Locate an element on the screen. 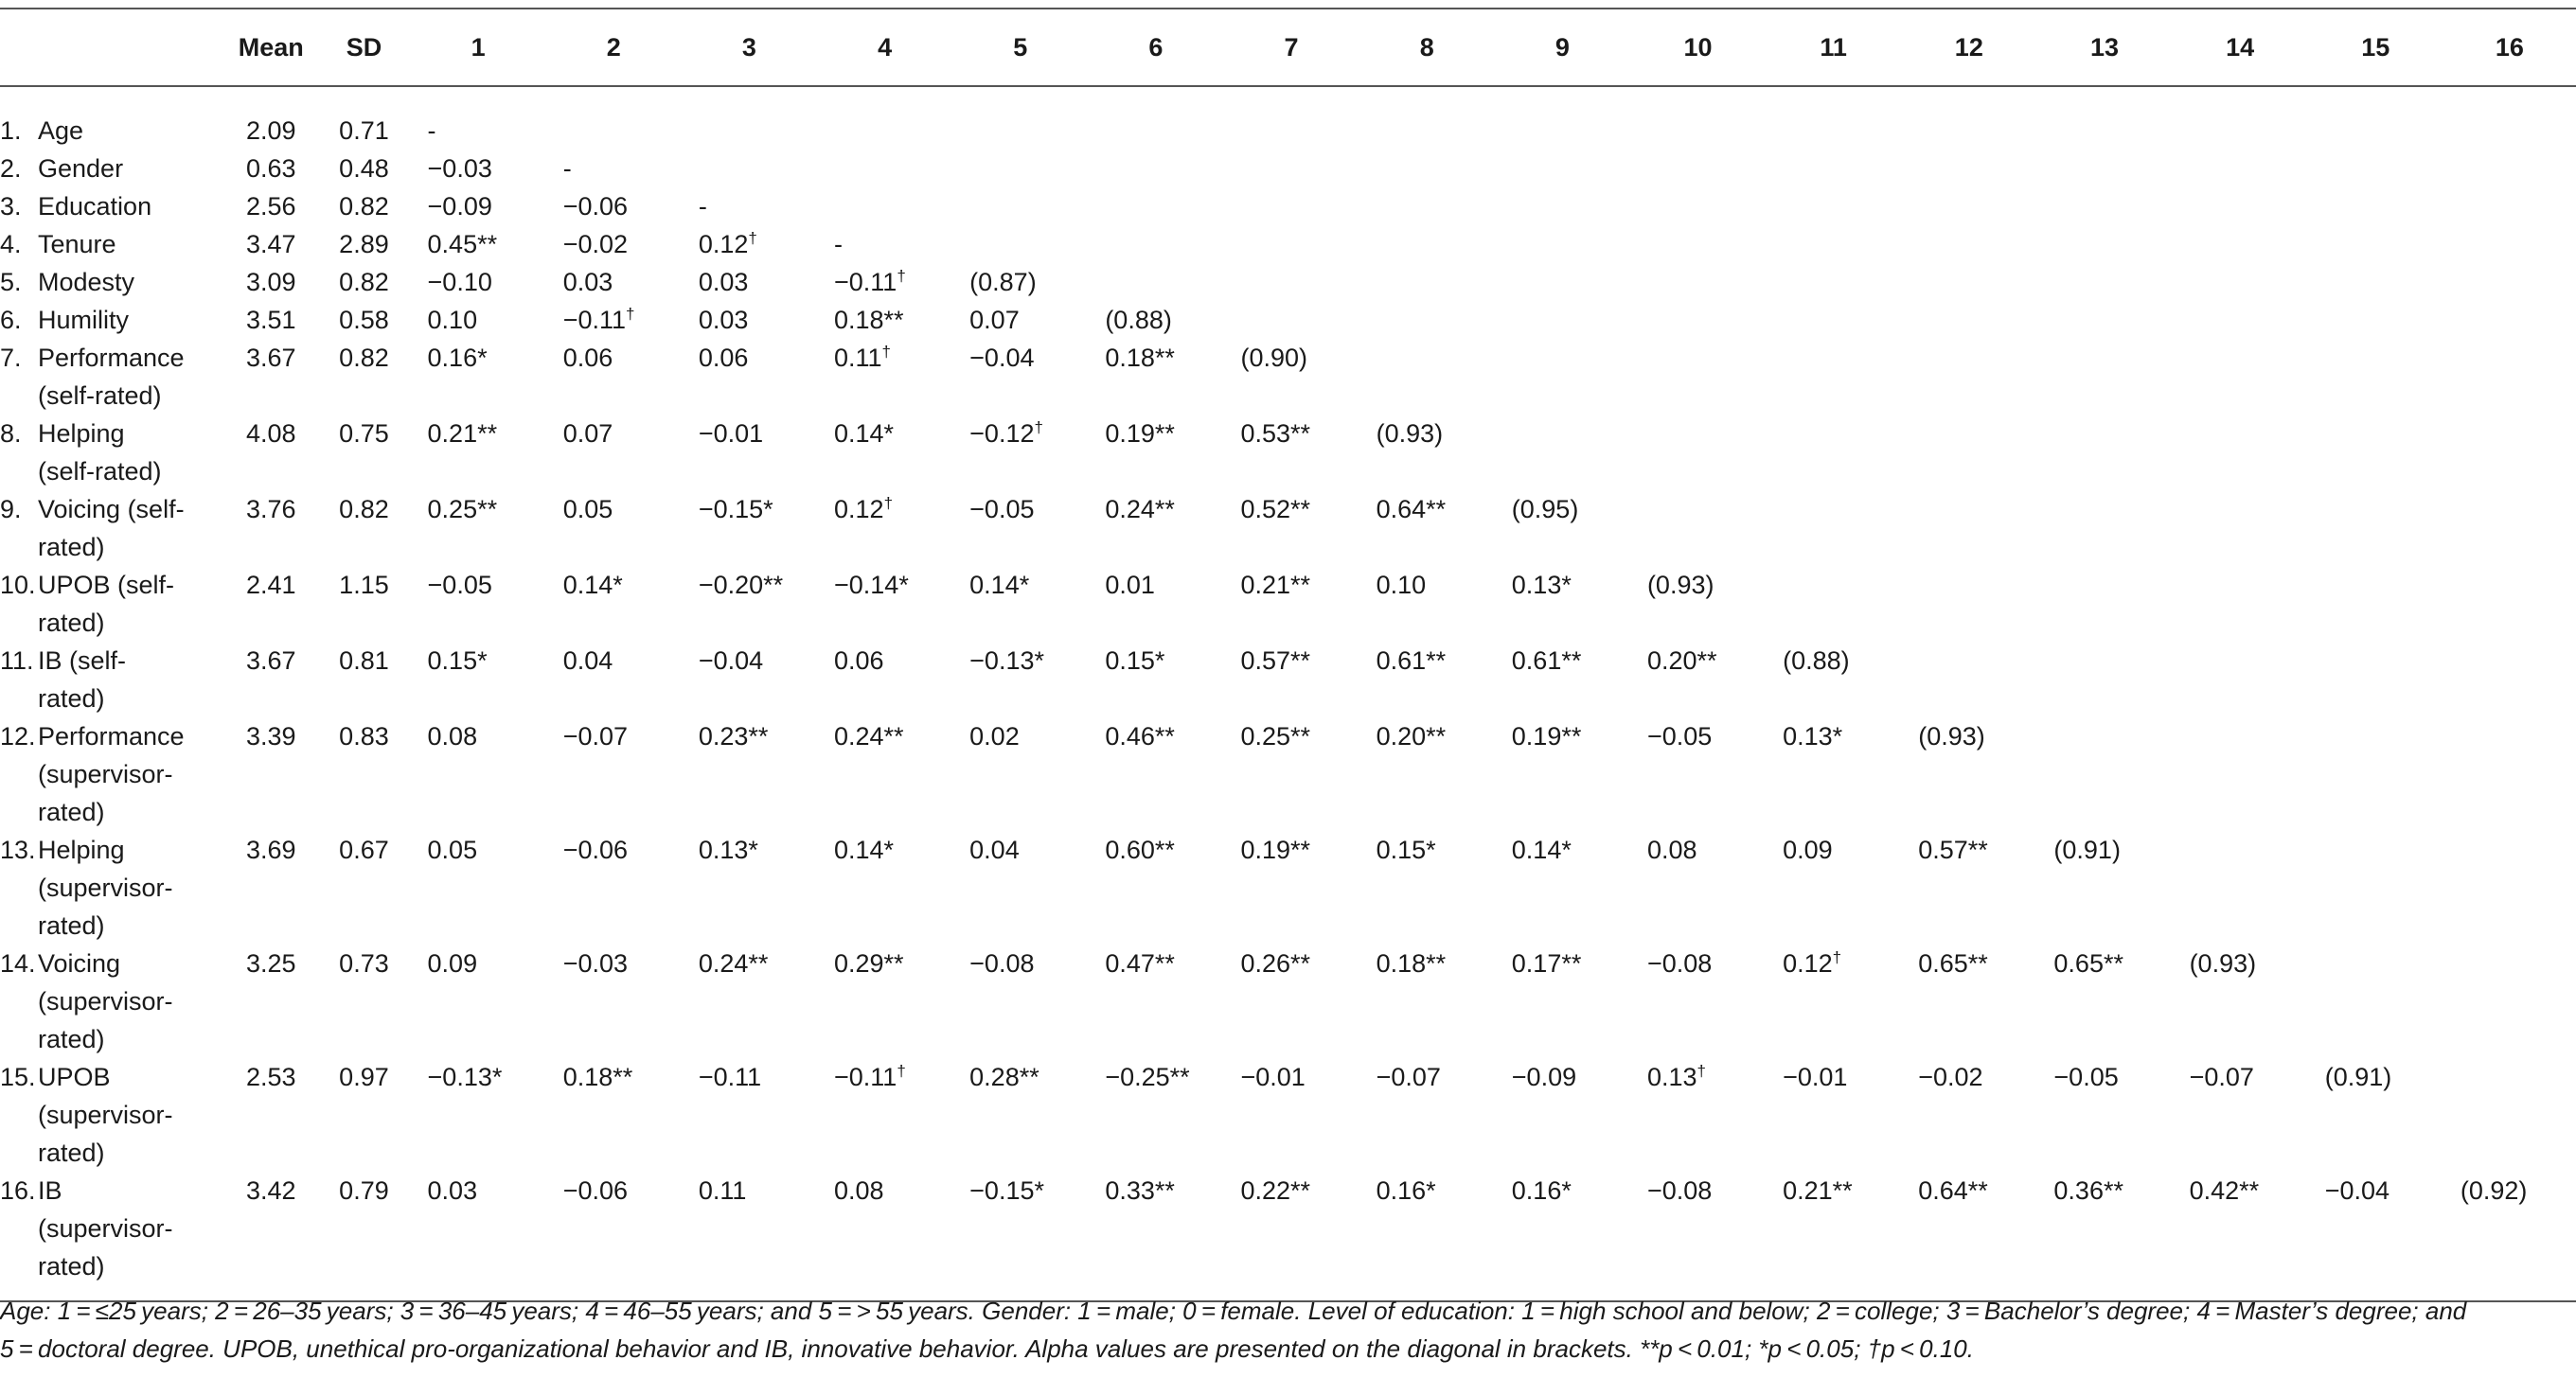 Image resolution: width=2576 pixels, height=1378 pixels. correlation-cell: (0.93) is located at coordinates (1951, 736).